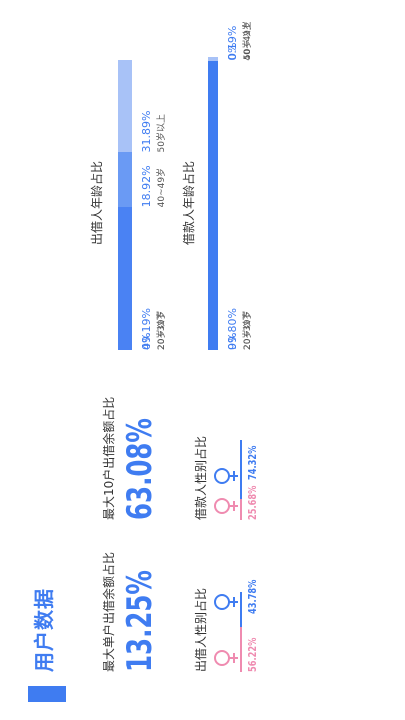 This screenshot has height=720, width=405. Describe the element at coordinates (44, 630) in the screenshot. I see `section-title: 用户数据` at that location.